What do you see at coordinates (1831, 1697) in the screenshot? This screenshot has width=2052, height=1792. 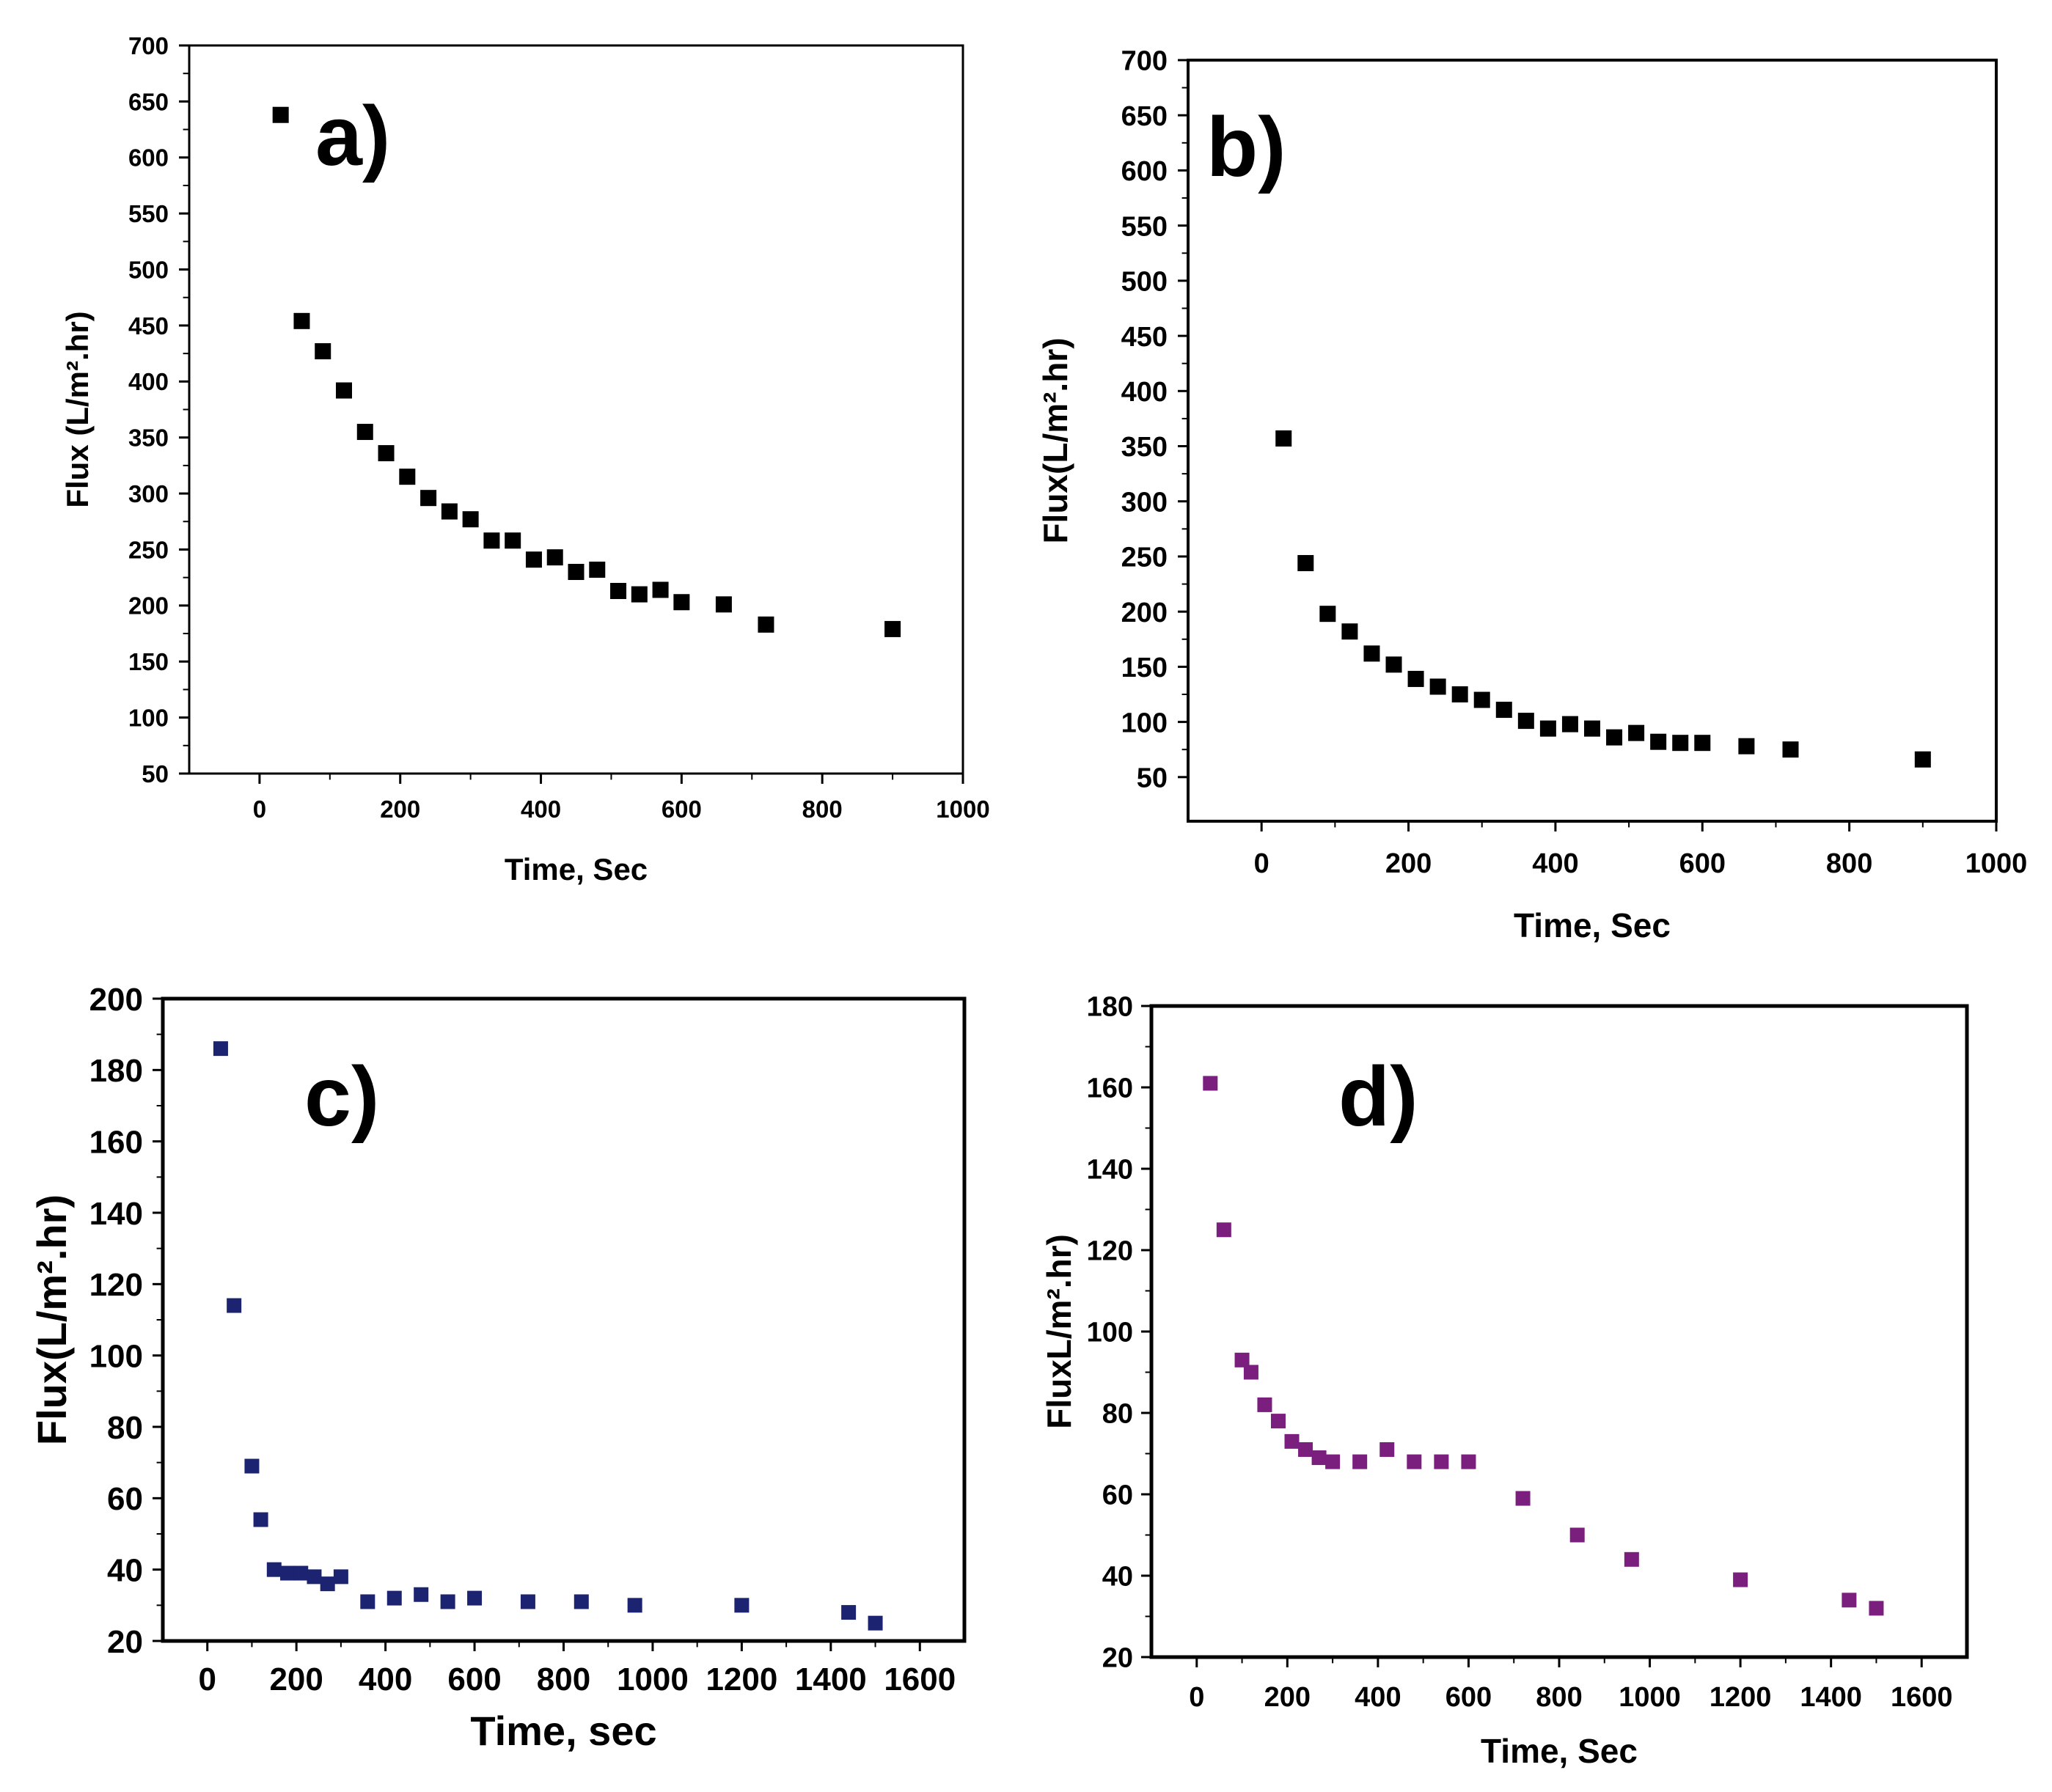 I see `x-tick-label: 1400` at bounding box center [1831, 1697].